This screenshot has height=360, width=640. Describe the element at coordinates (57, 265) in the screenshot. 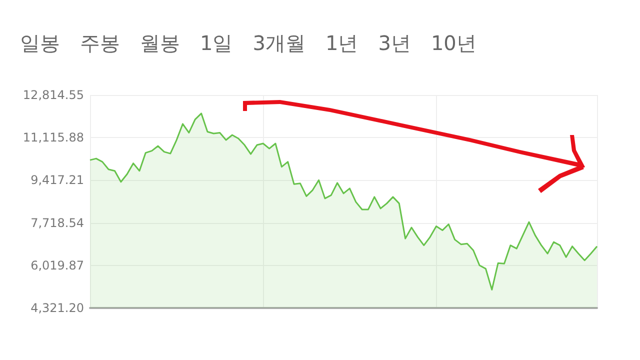

I see `y-tick-label: 6,019.87` at that location.